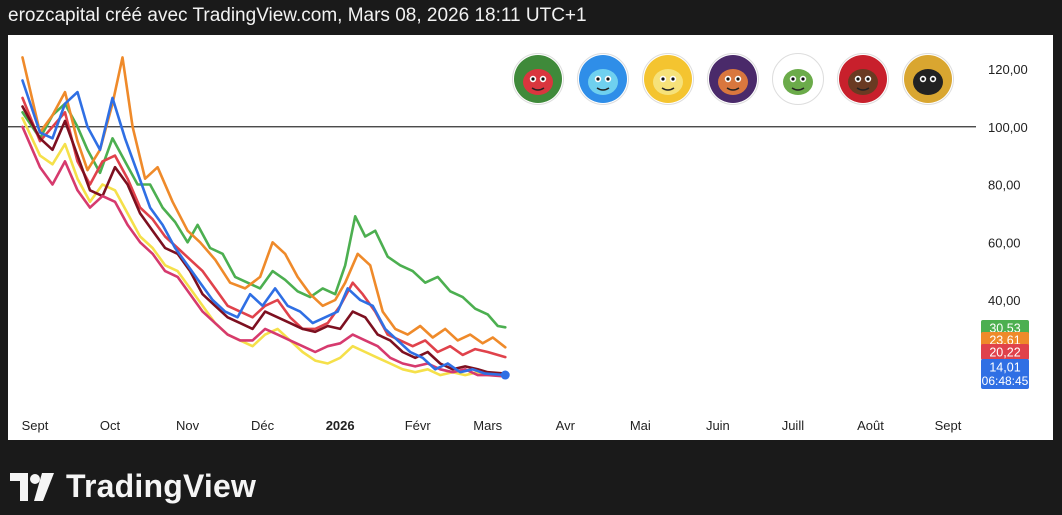 Image resolution: width=1062 pixels, height=515 pixels. Describe the element at coordinates (668, 79) in the screenshot. I see `yellow-meme-face-icon` at that location.